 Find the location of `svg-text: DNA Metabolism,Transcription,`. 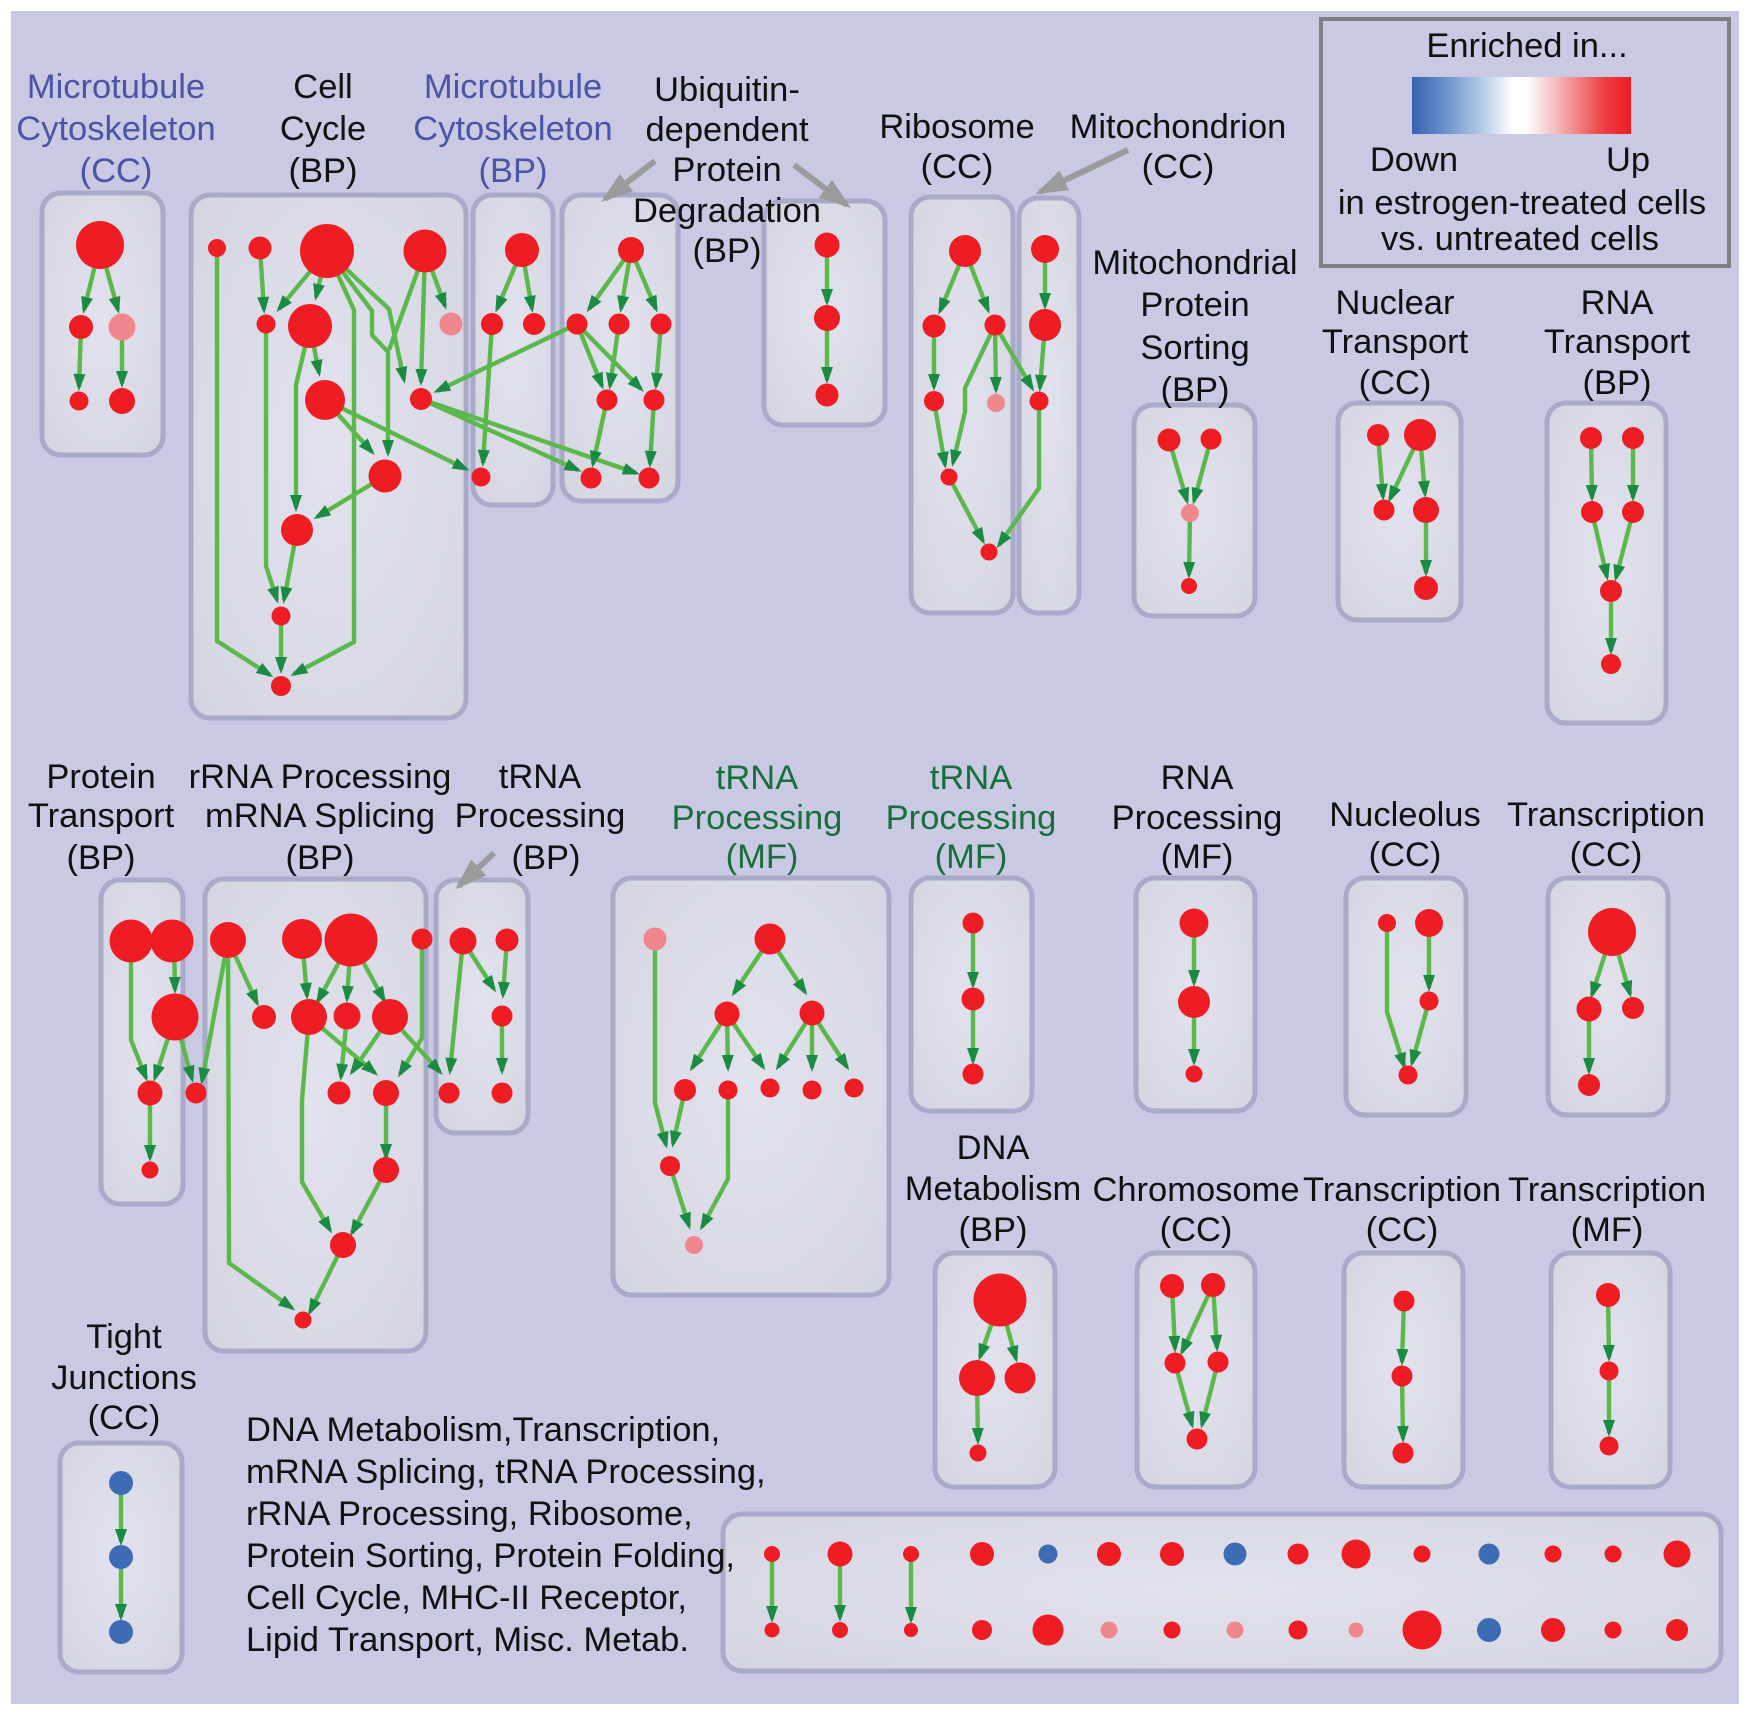

svg-text: DNA Metabolism,Transcription, is located at coordinates (483, 1430).